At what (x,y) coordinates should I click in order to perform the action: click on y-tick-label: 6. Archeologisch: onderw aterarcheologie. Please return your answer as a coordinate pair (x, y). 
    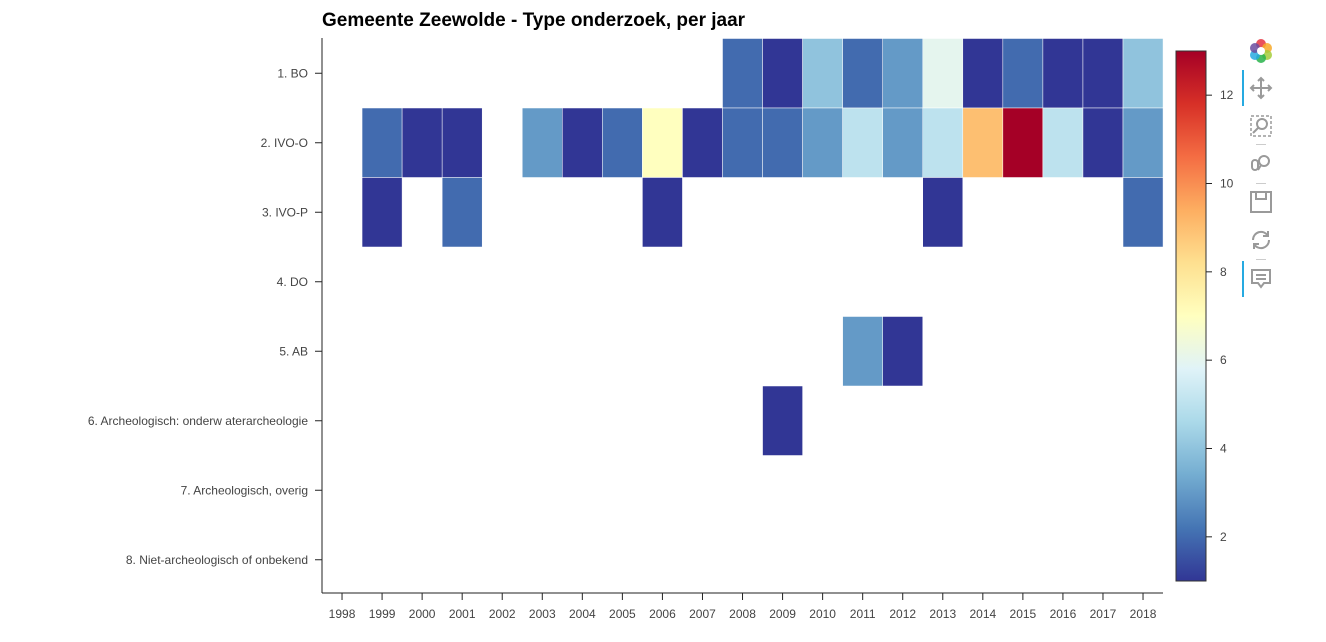
    Looking at the image, I should click on (198, 421).